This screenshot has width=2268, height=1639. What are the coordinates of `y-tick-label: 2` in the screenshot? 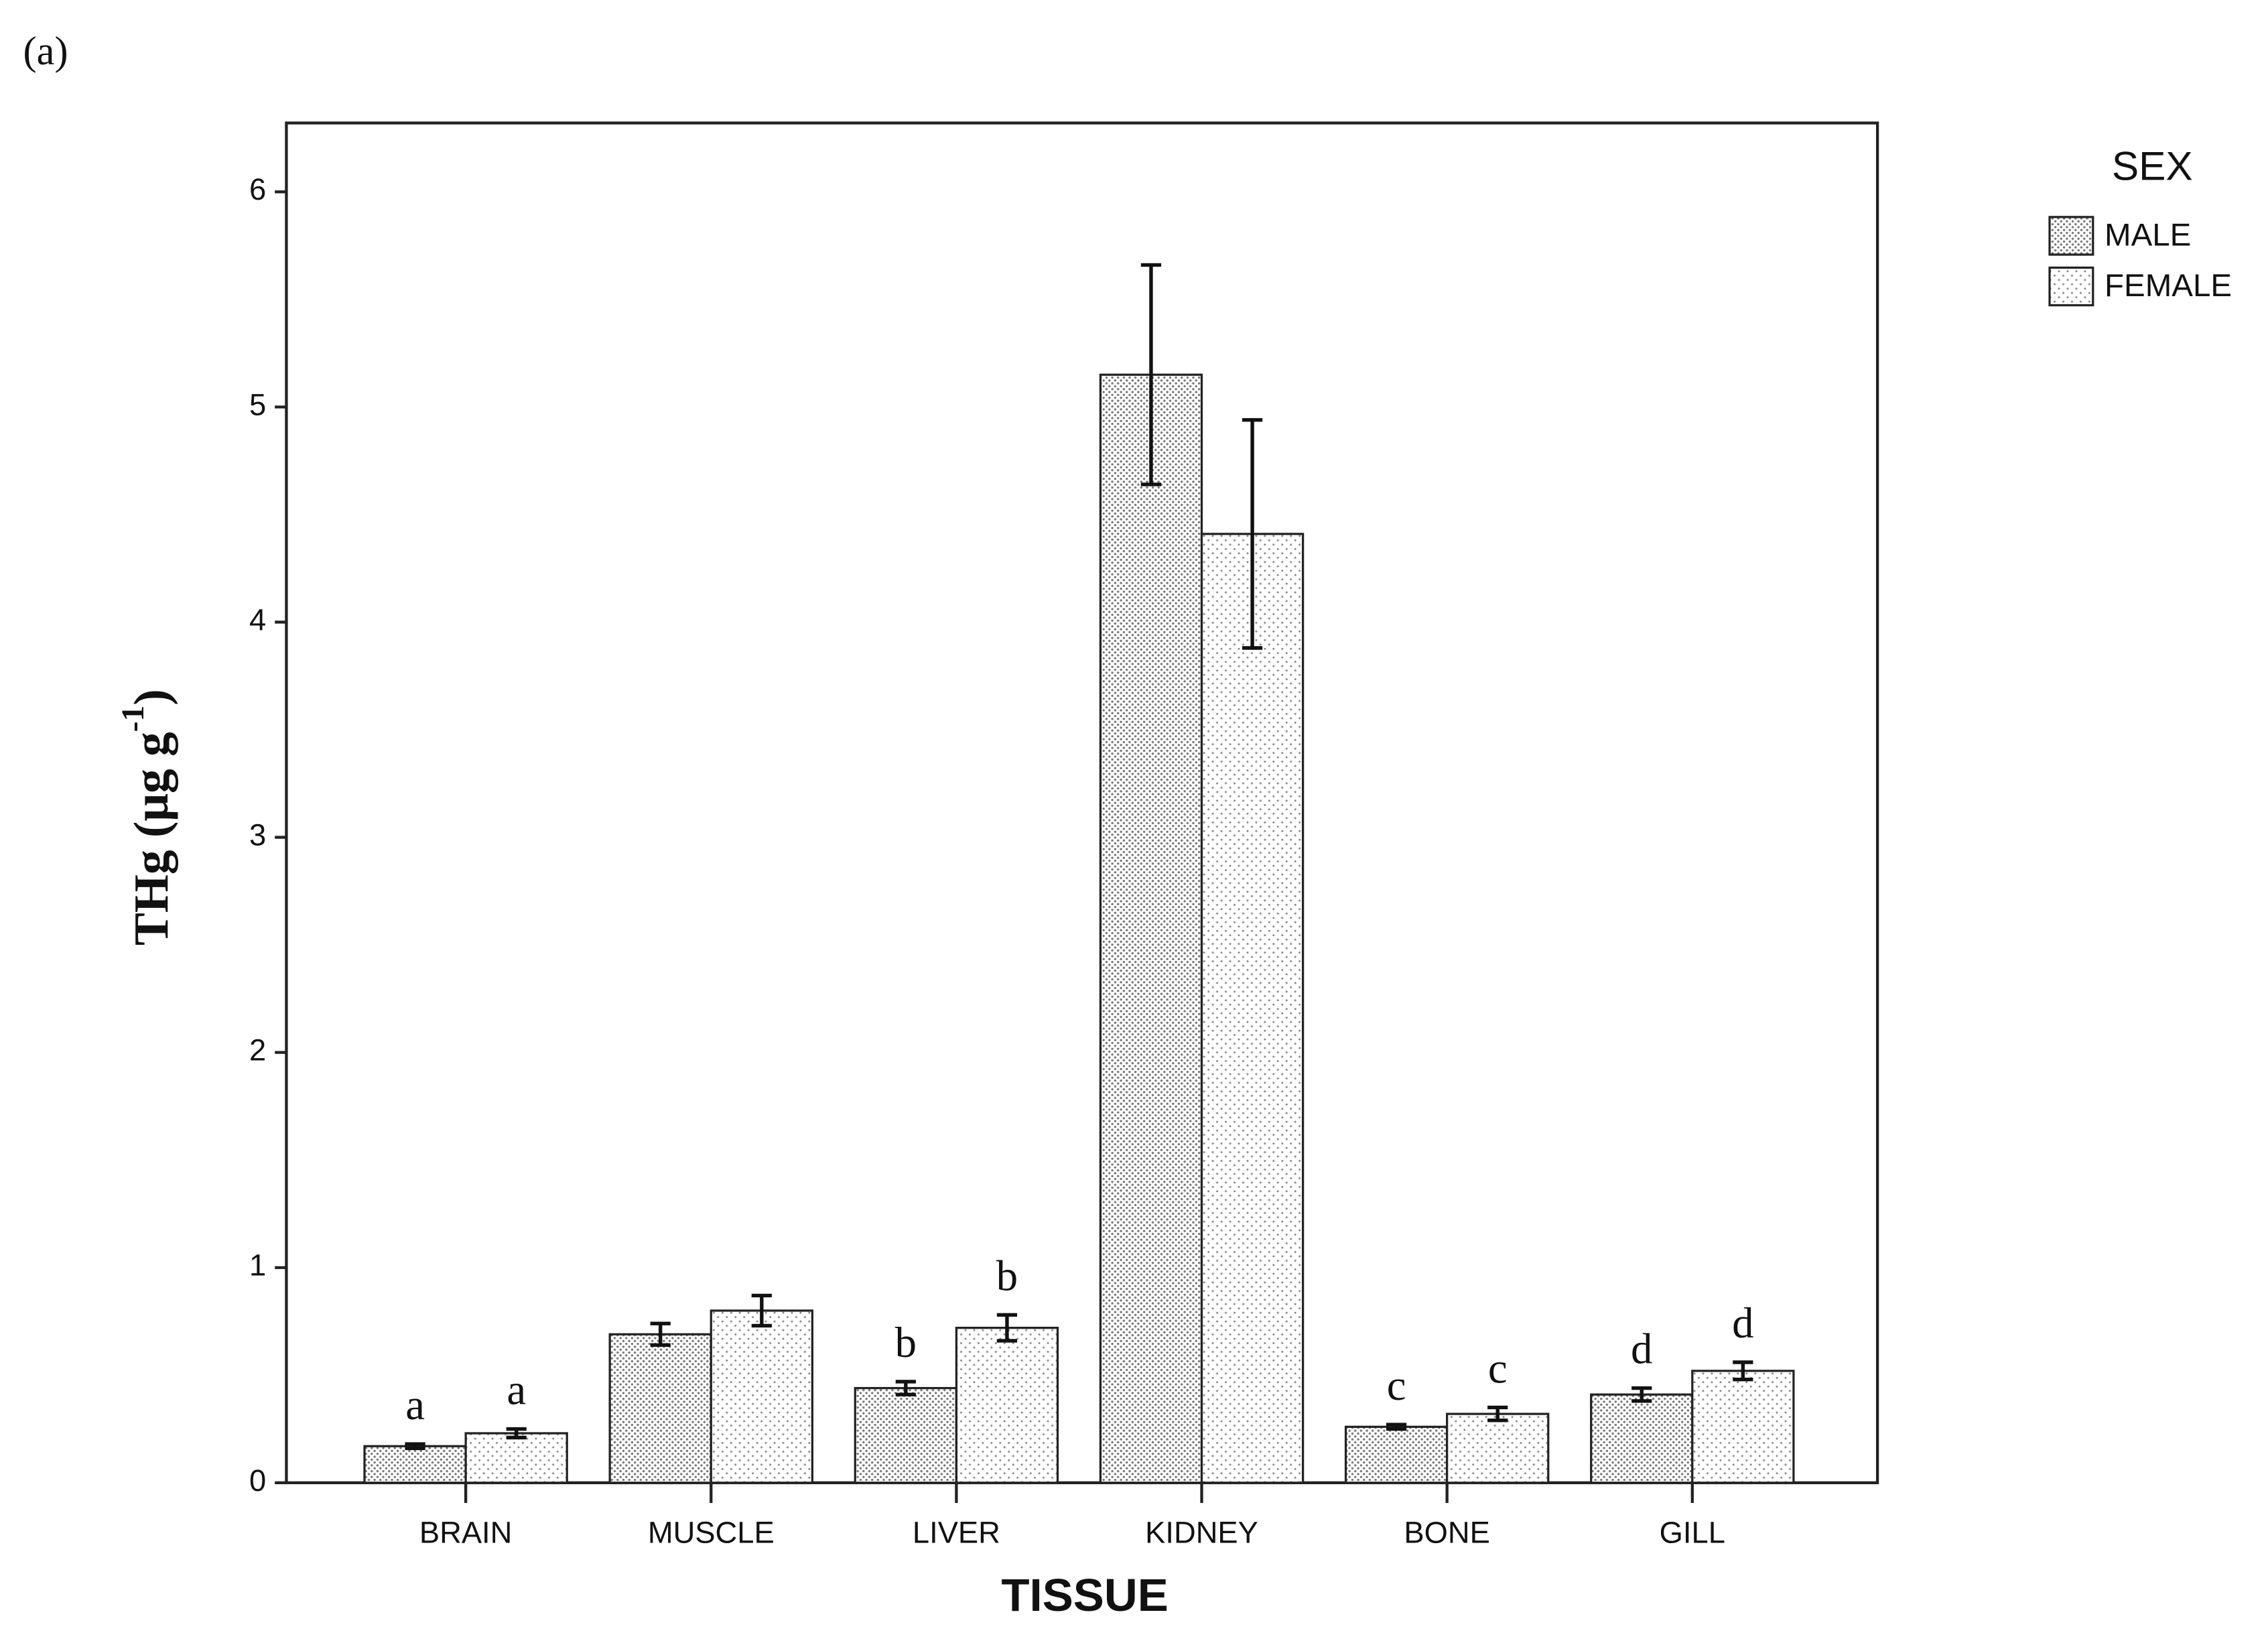 It's located at (257, 1050).